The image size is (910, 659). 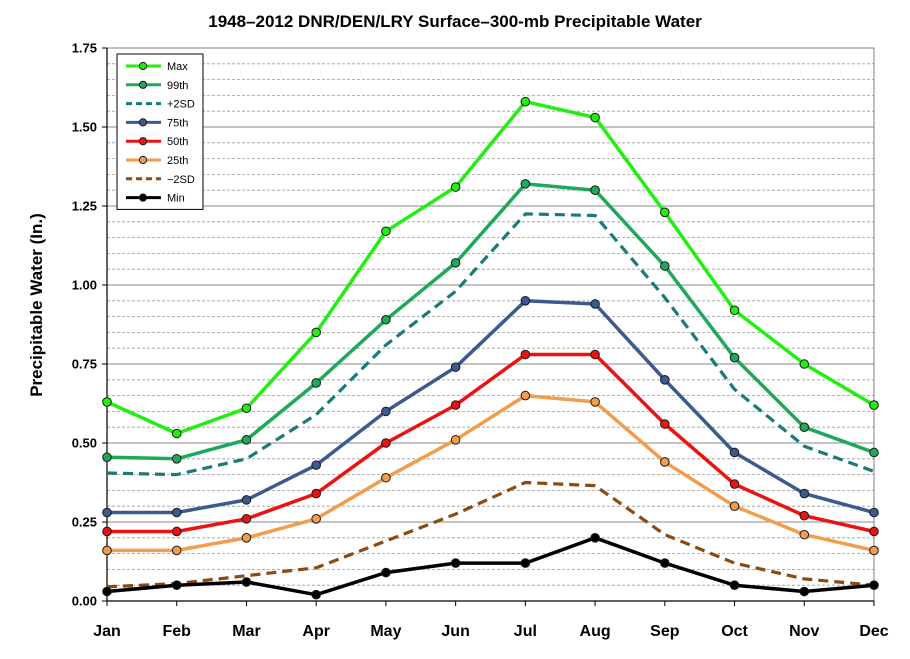 I want to click on y-tick-label: 1.50, so click(x=84, y=127).